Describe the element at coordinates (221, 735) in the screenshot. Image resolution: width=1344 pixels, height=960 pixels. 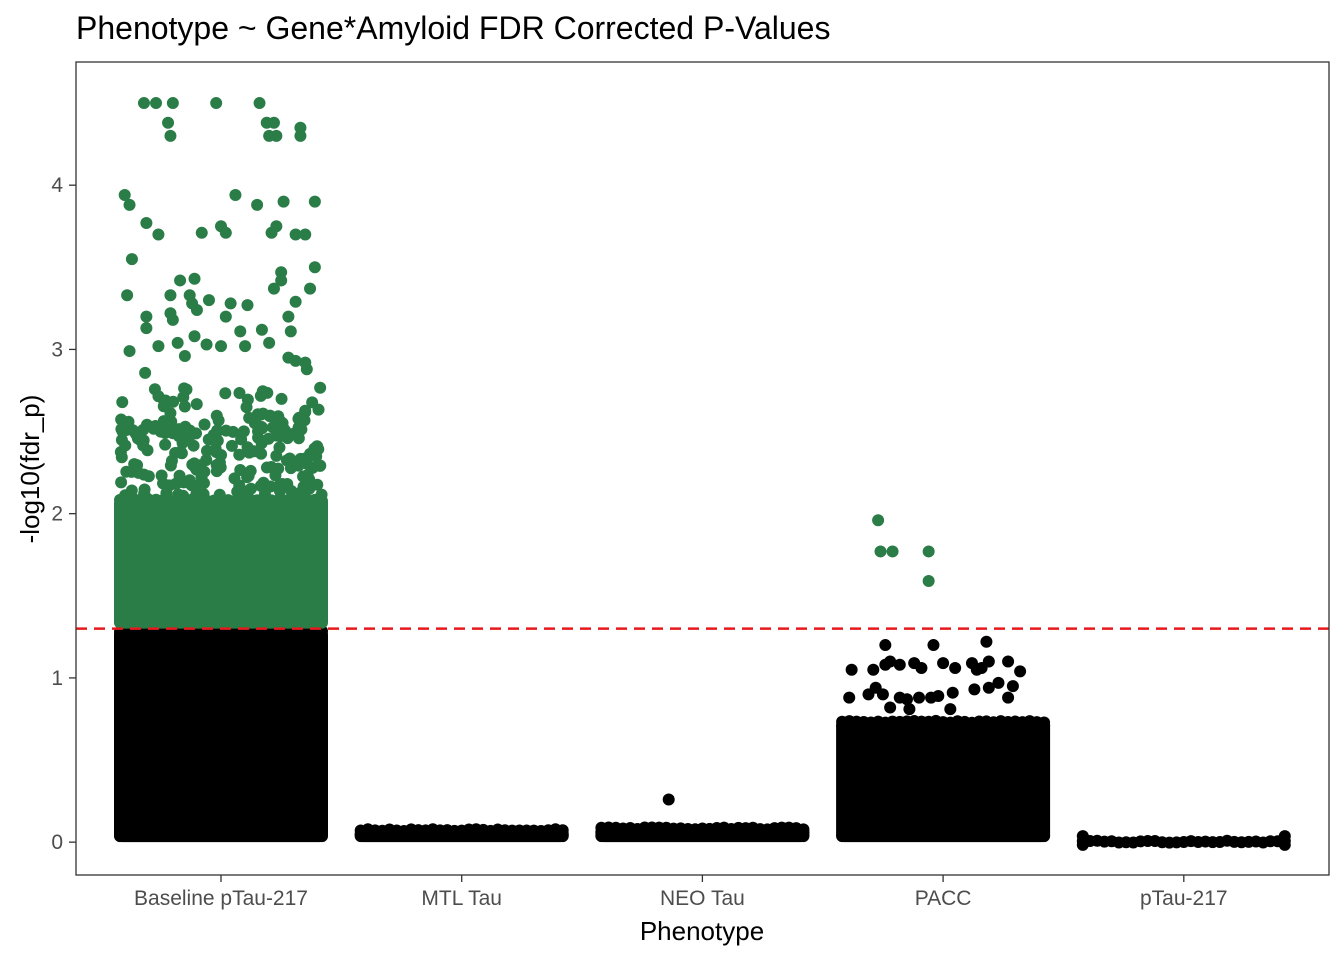
I see `dense-band-edge` at that location.